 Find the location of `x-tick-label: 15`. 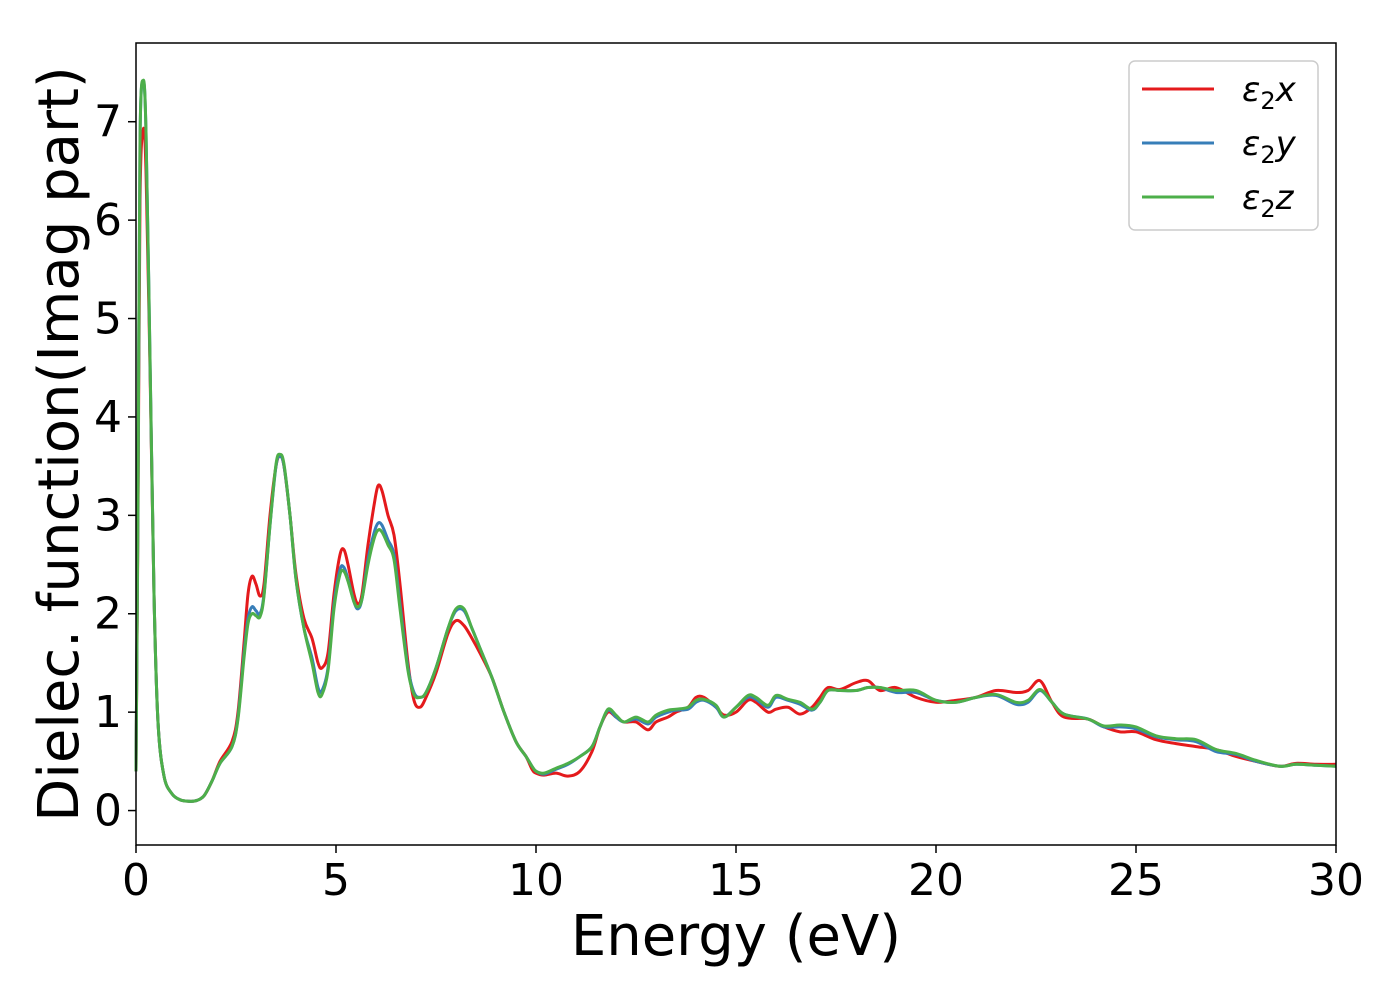

x-tick-label: 15 is located at coordinates (736, 880).